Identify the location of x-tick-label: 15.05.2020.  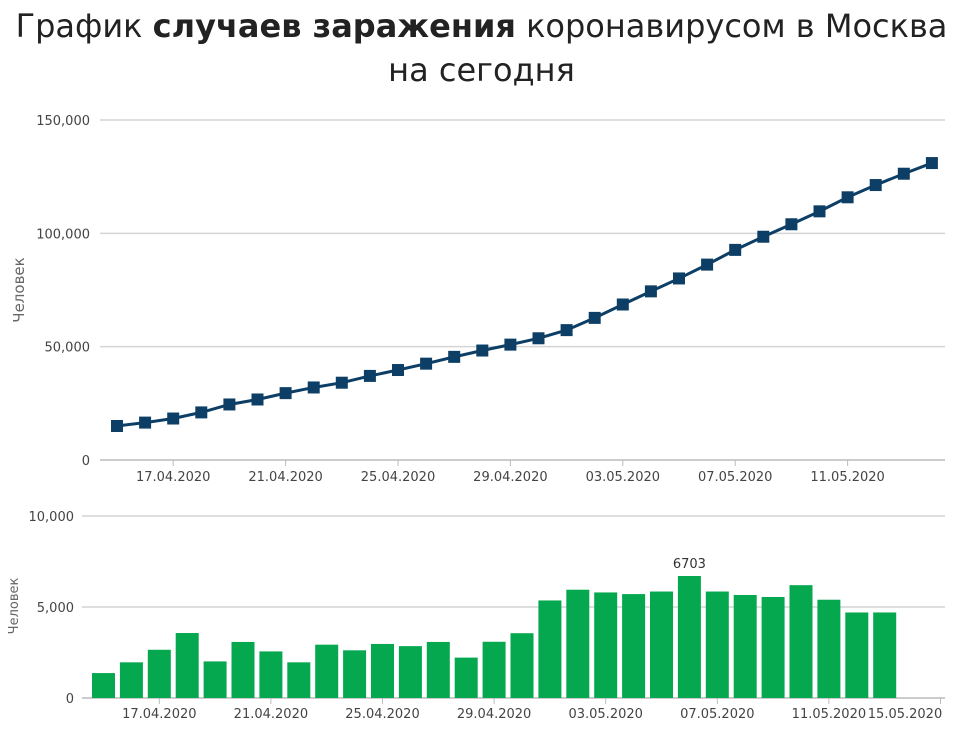
(905, 714).